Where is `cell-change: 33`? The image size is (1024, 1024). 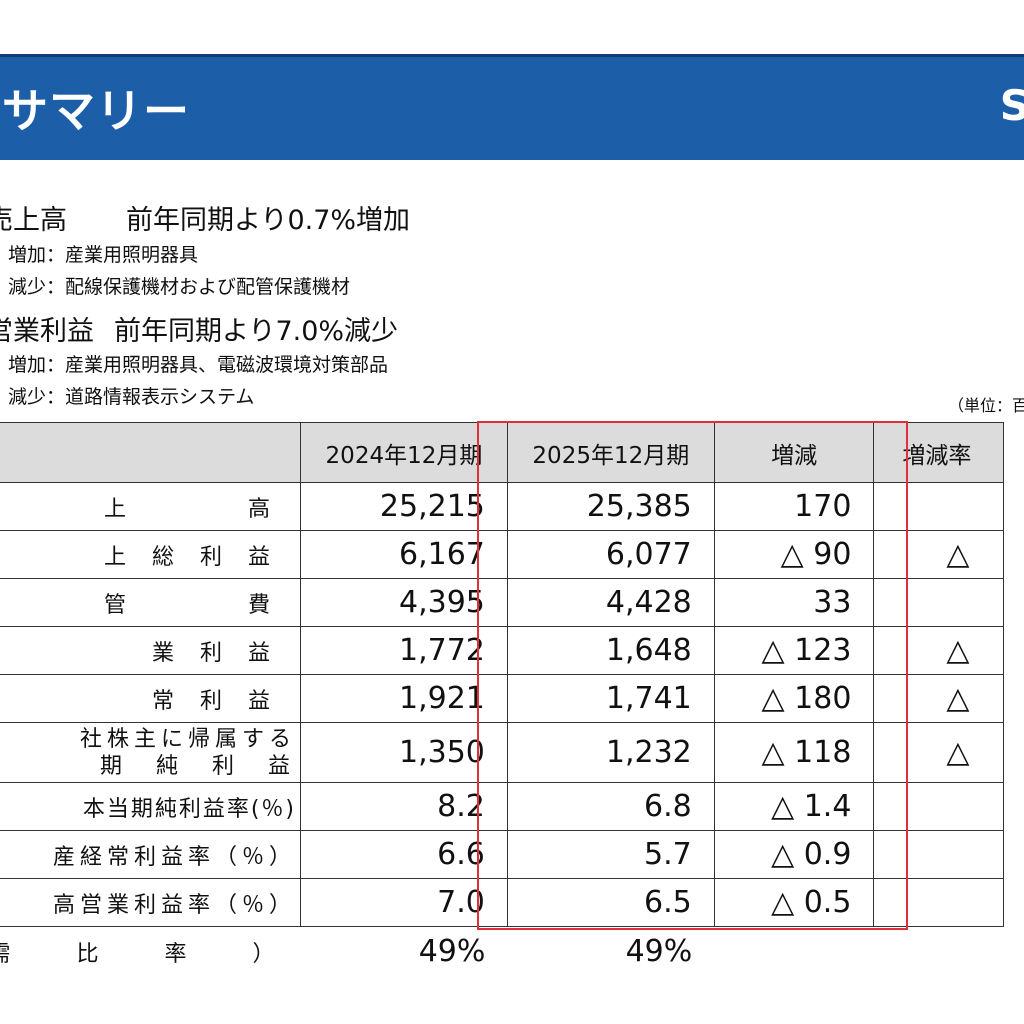 cell-change: 33 is located at coordinates (794, 602).